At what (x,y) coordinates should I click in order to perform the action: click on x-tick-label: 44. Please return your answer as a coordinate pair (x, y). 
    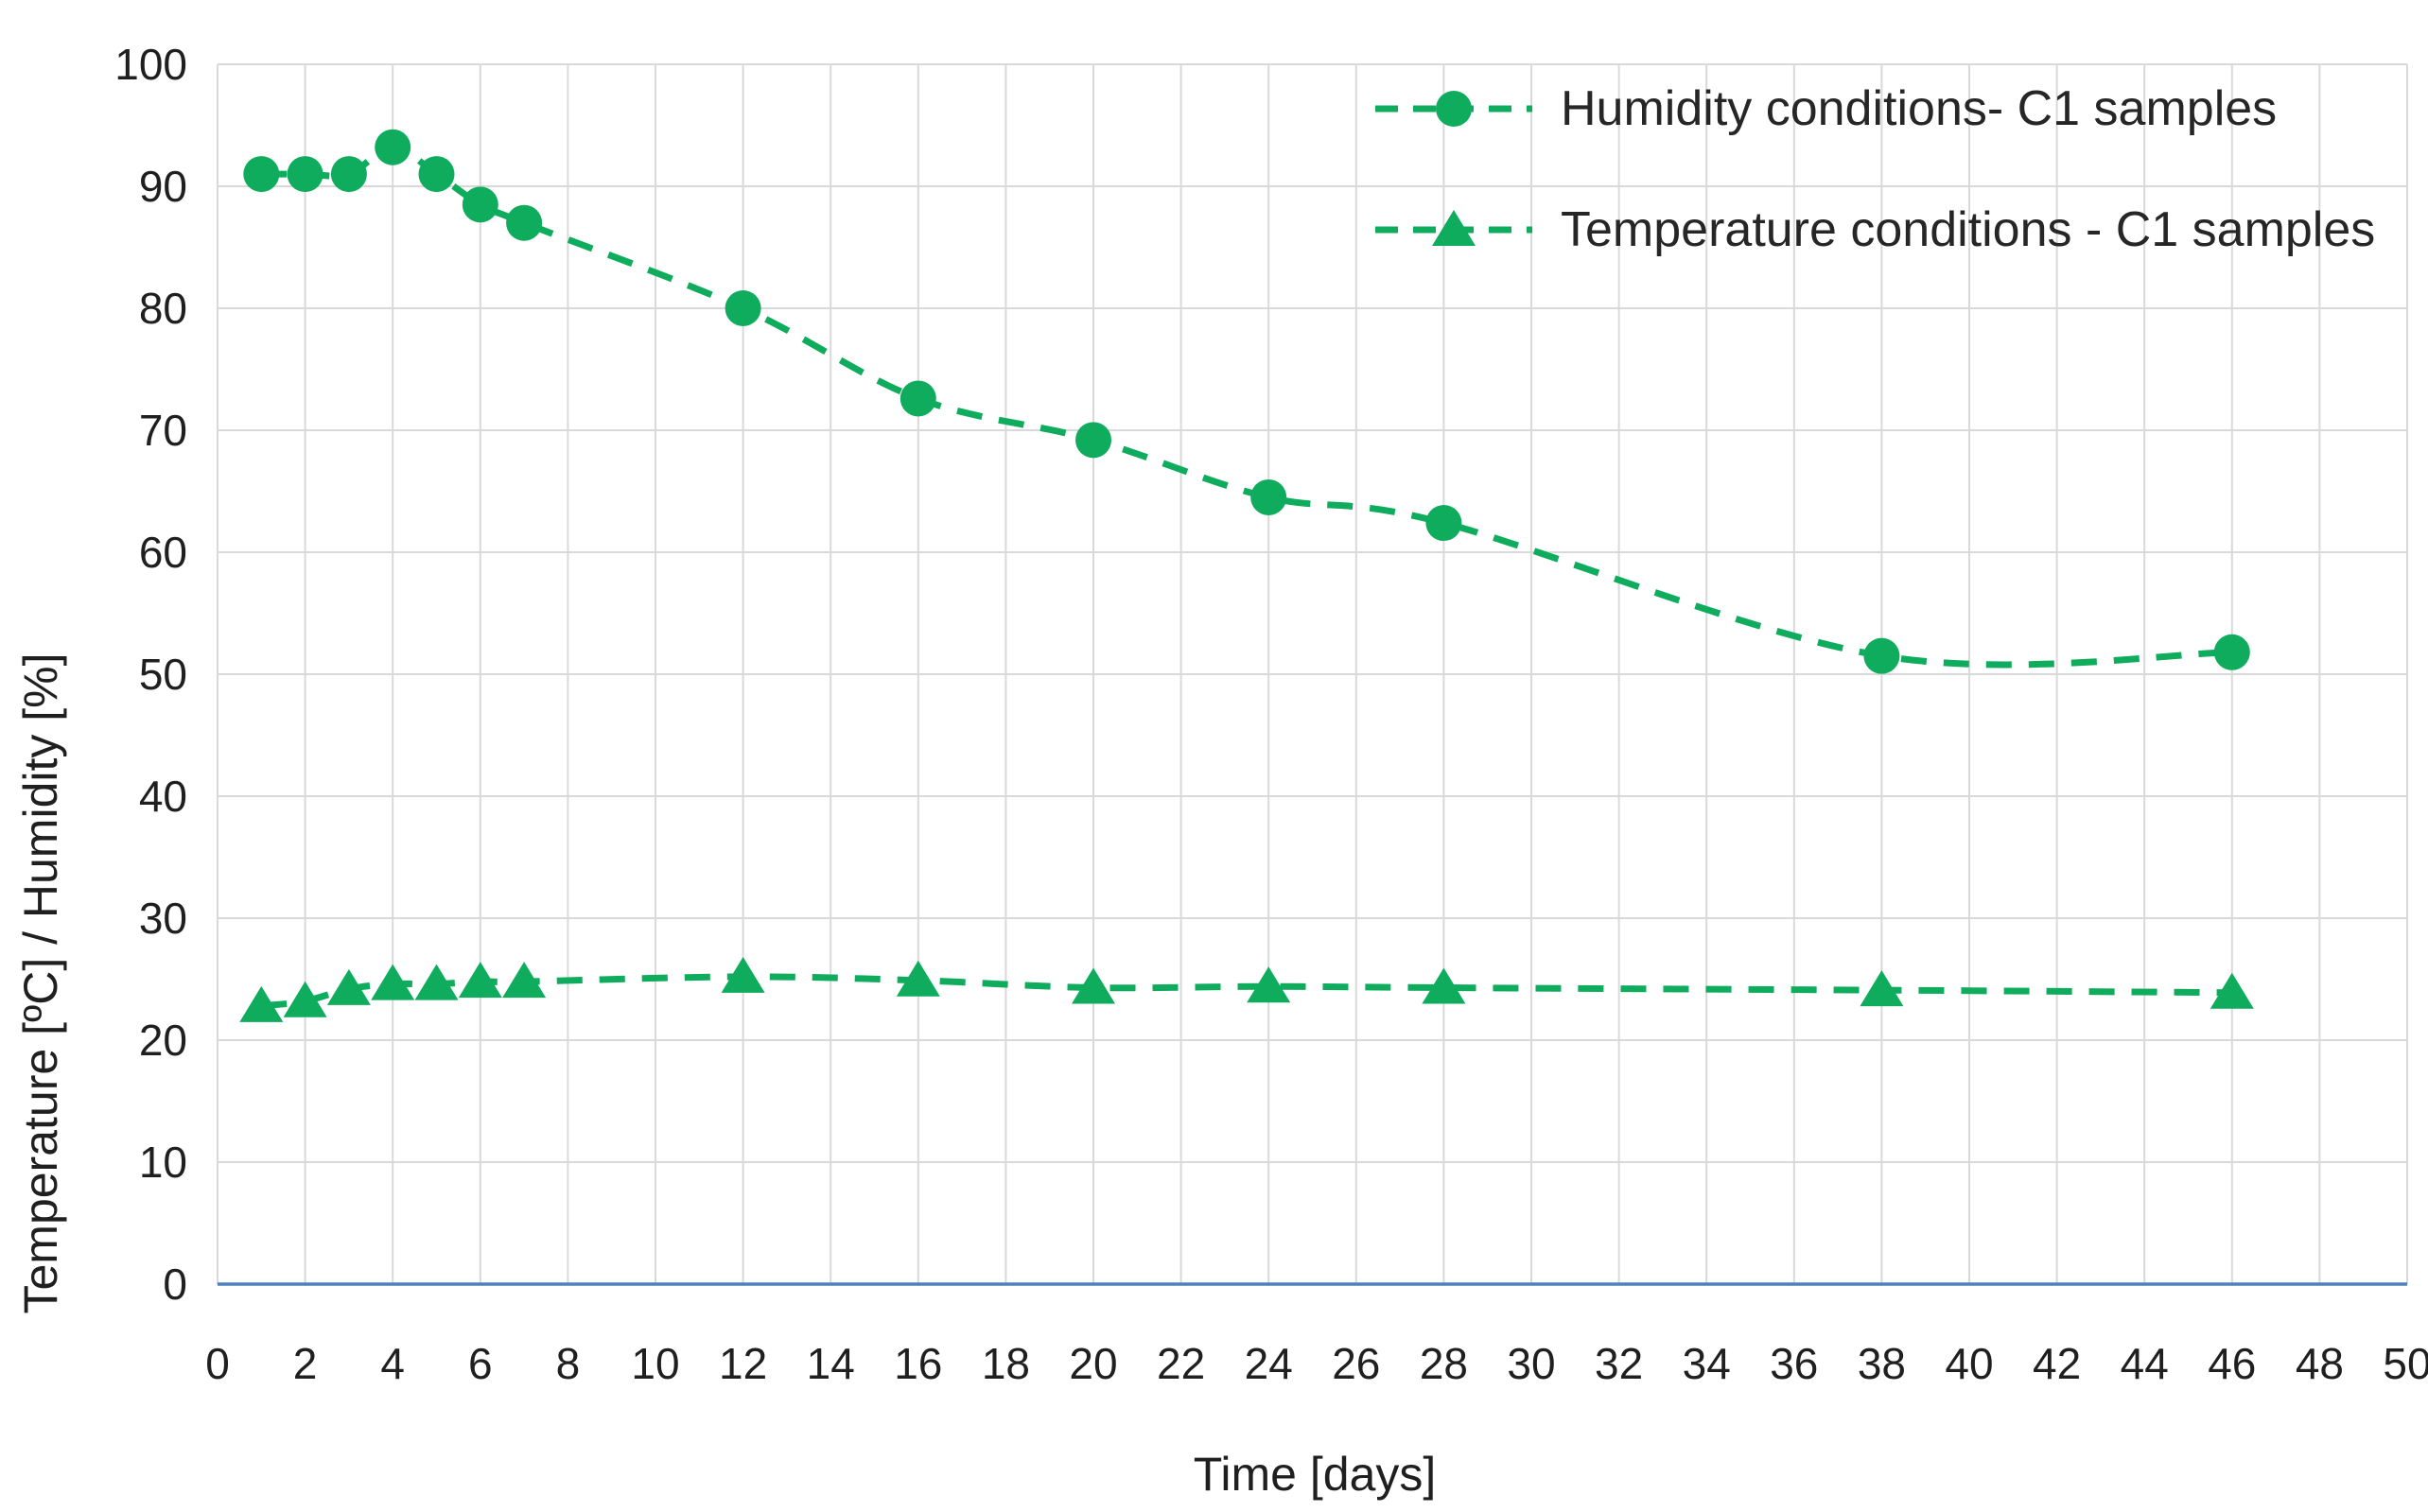
    Looking at the image, I should click on (2145, 1363).